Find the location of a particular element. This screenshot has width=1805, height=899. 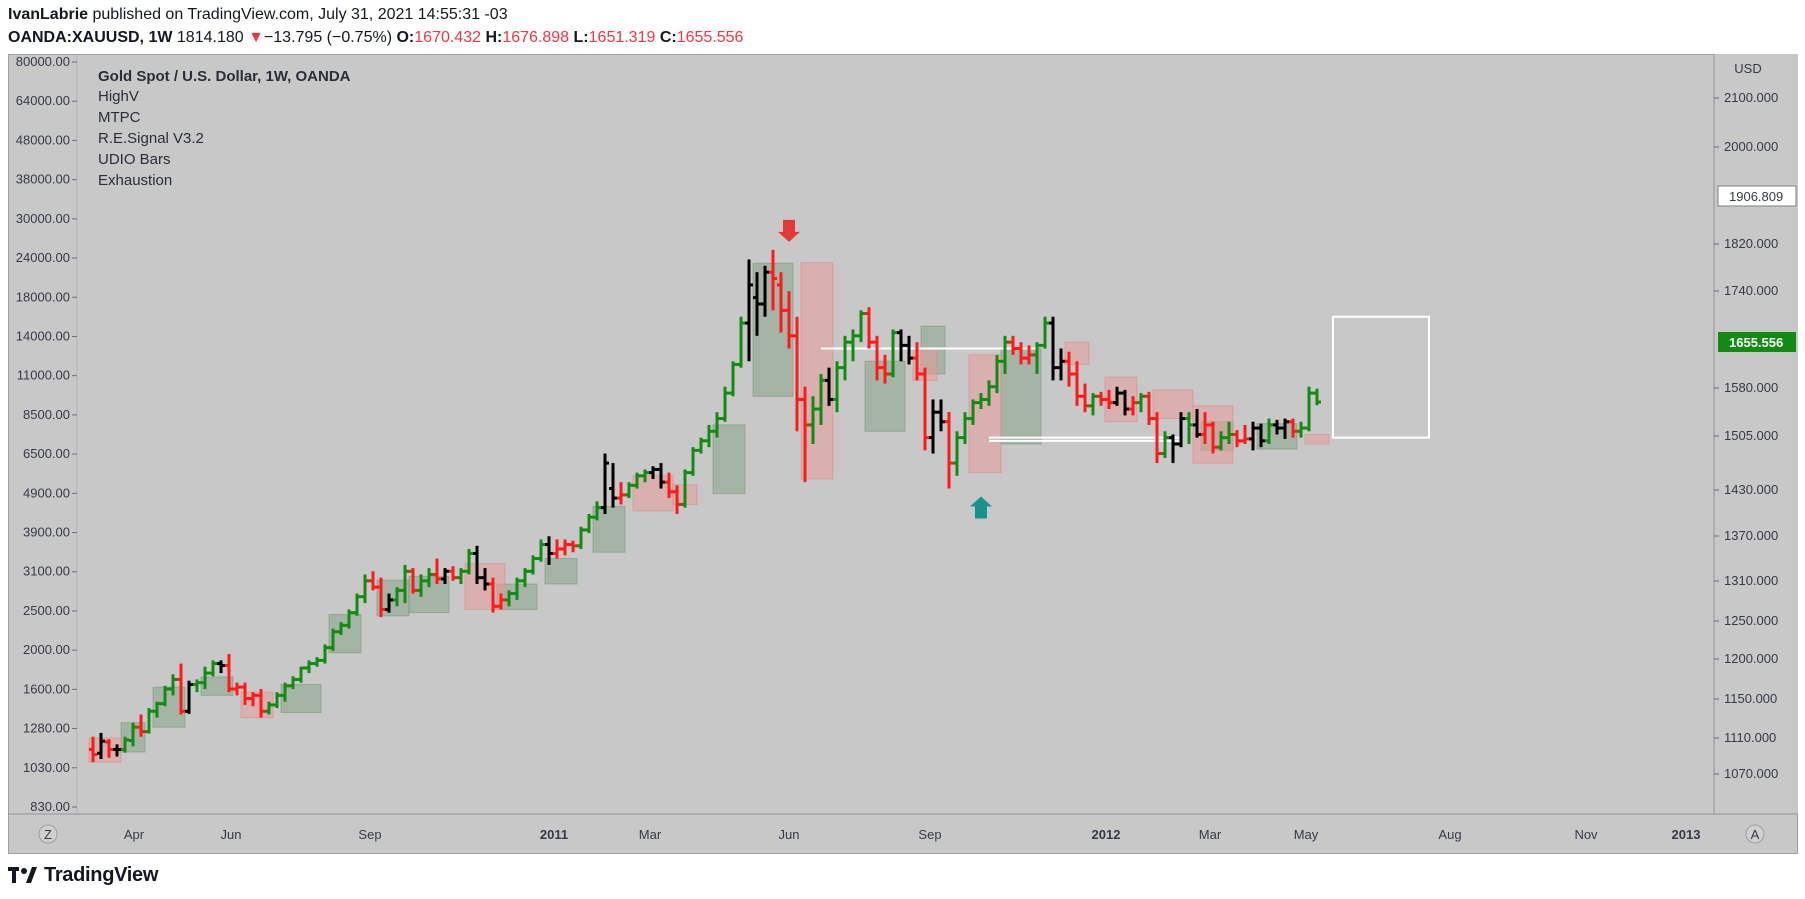

legend-indicator: Exhaustion is located at coordinates (135, 180).